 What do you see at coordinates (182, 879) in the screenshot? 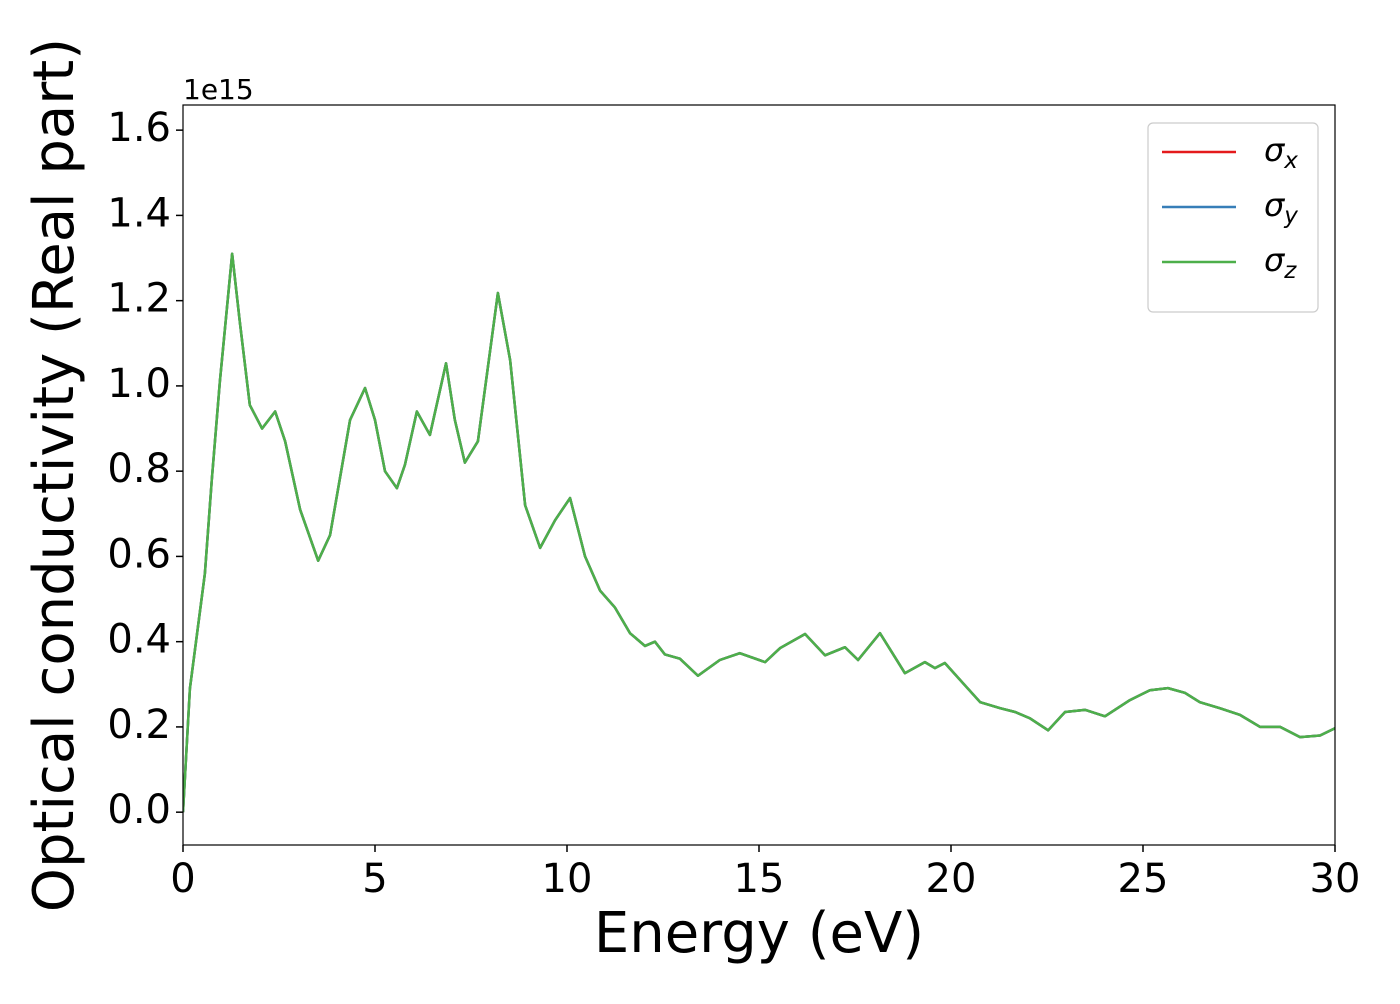
I see `x-tick-label: 0` at bounding box center [182, 879].